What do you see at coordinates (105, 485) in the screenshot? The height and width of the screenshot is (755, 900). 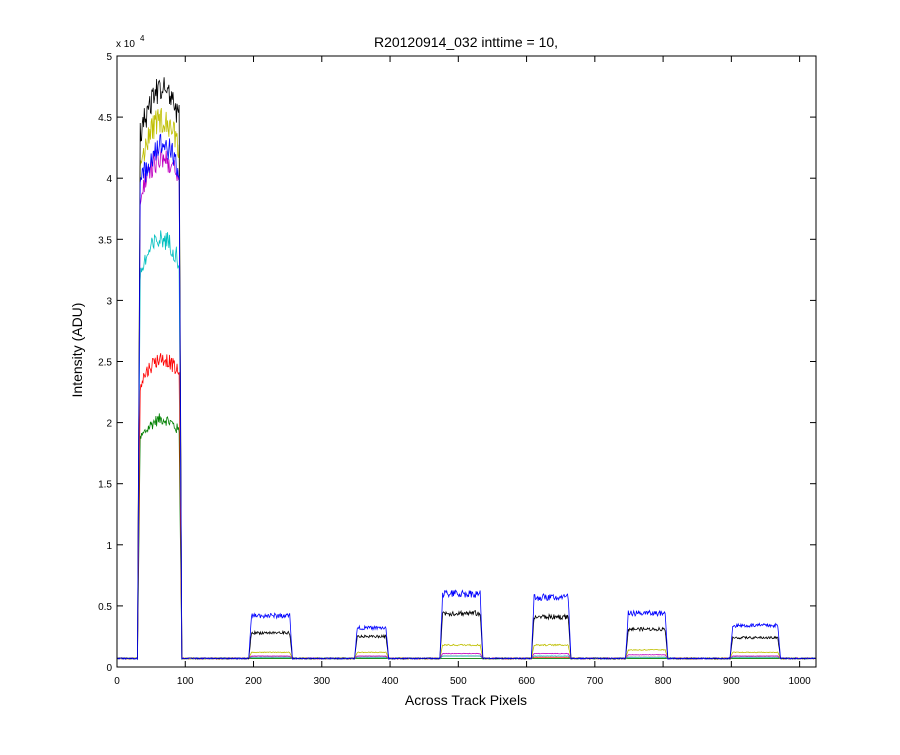 I see `y-tick-label: 1.5` at bounding box center [105, 485].